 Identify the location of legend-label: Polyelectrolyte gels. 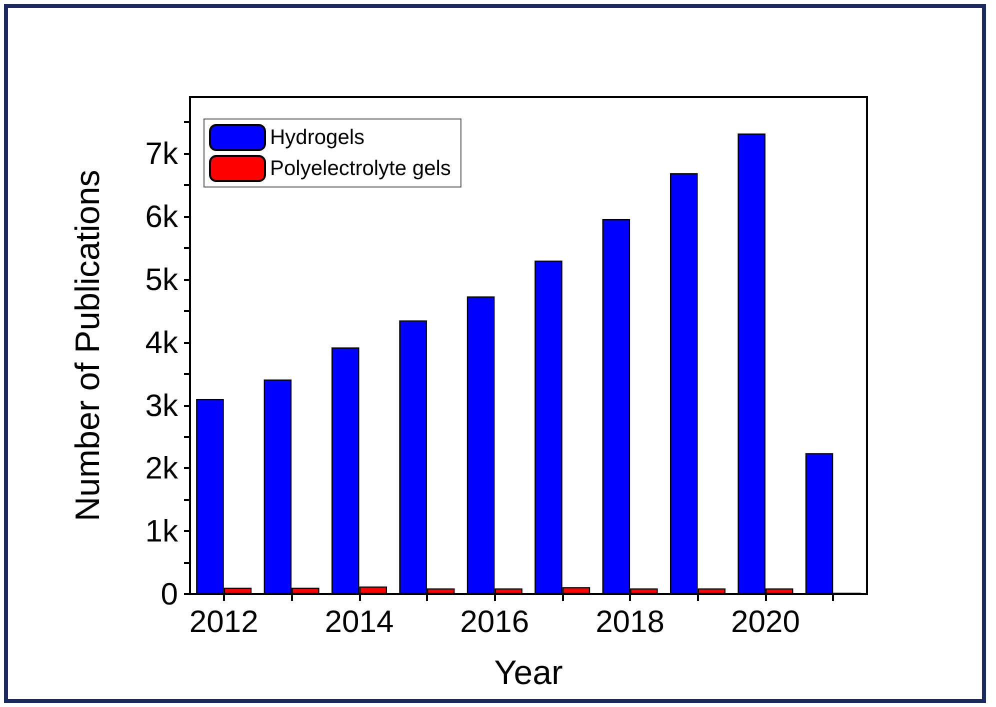
(360, 168).